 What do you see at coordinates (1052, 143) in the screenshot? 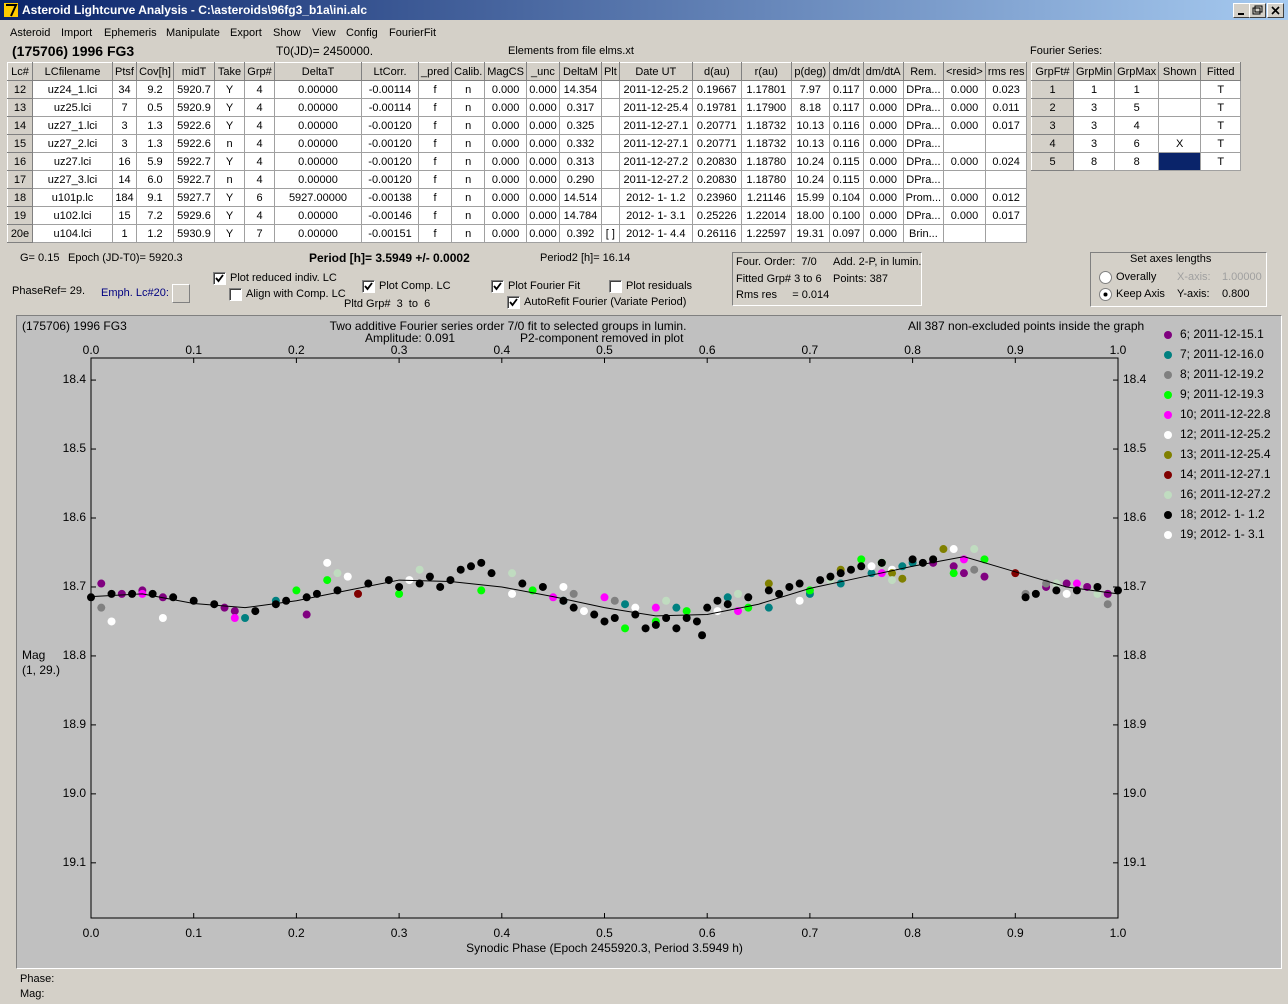
I see `table-cell: 4` at bounding box center [1052, 143].